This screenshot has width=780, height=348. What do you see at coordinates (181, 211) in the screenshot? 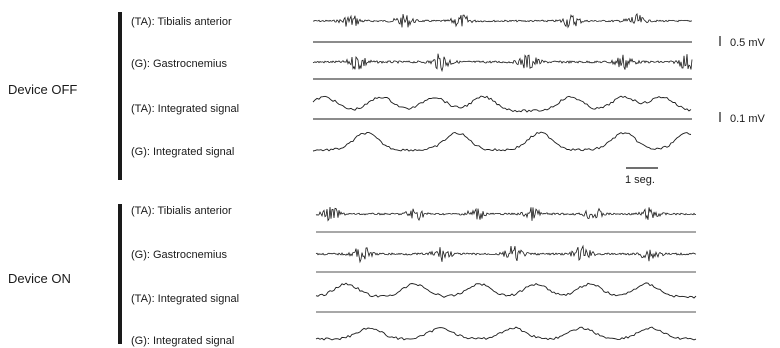
I see `on-ta-emg-label: (TA): Tibialis anterior` at bounding box center [181, 211].